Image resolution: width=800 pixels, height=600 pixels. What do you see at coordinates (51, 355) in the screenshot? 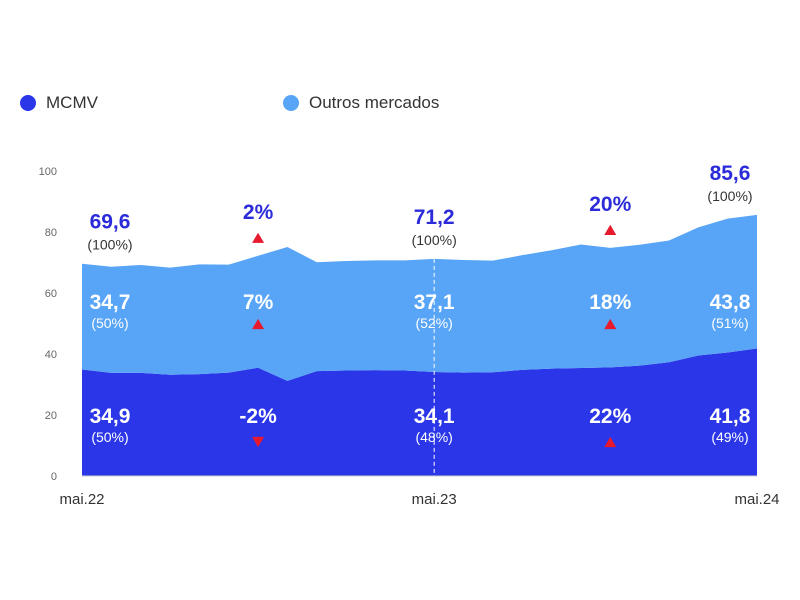
I see `y-tick-label: 40` at bounding box center [51, 355].